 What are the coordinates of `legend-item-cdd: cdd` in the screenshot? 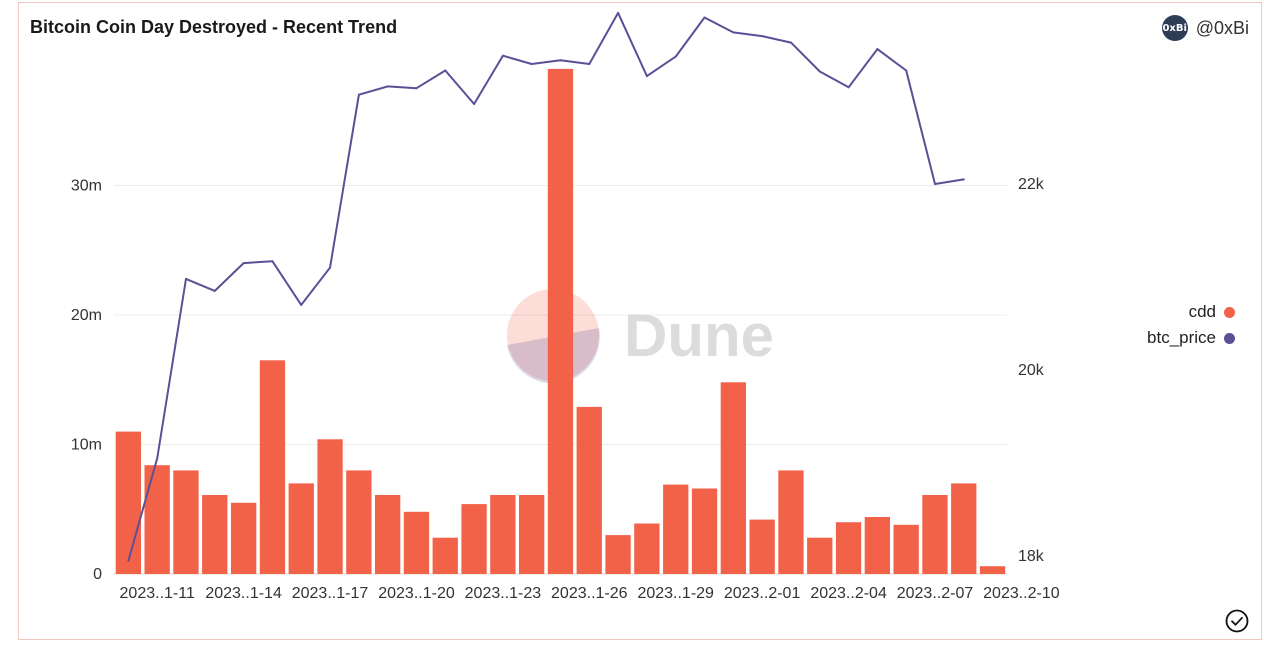 It's located at (1191, 312).